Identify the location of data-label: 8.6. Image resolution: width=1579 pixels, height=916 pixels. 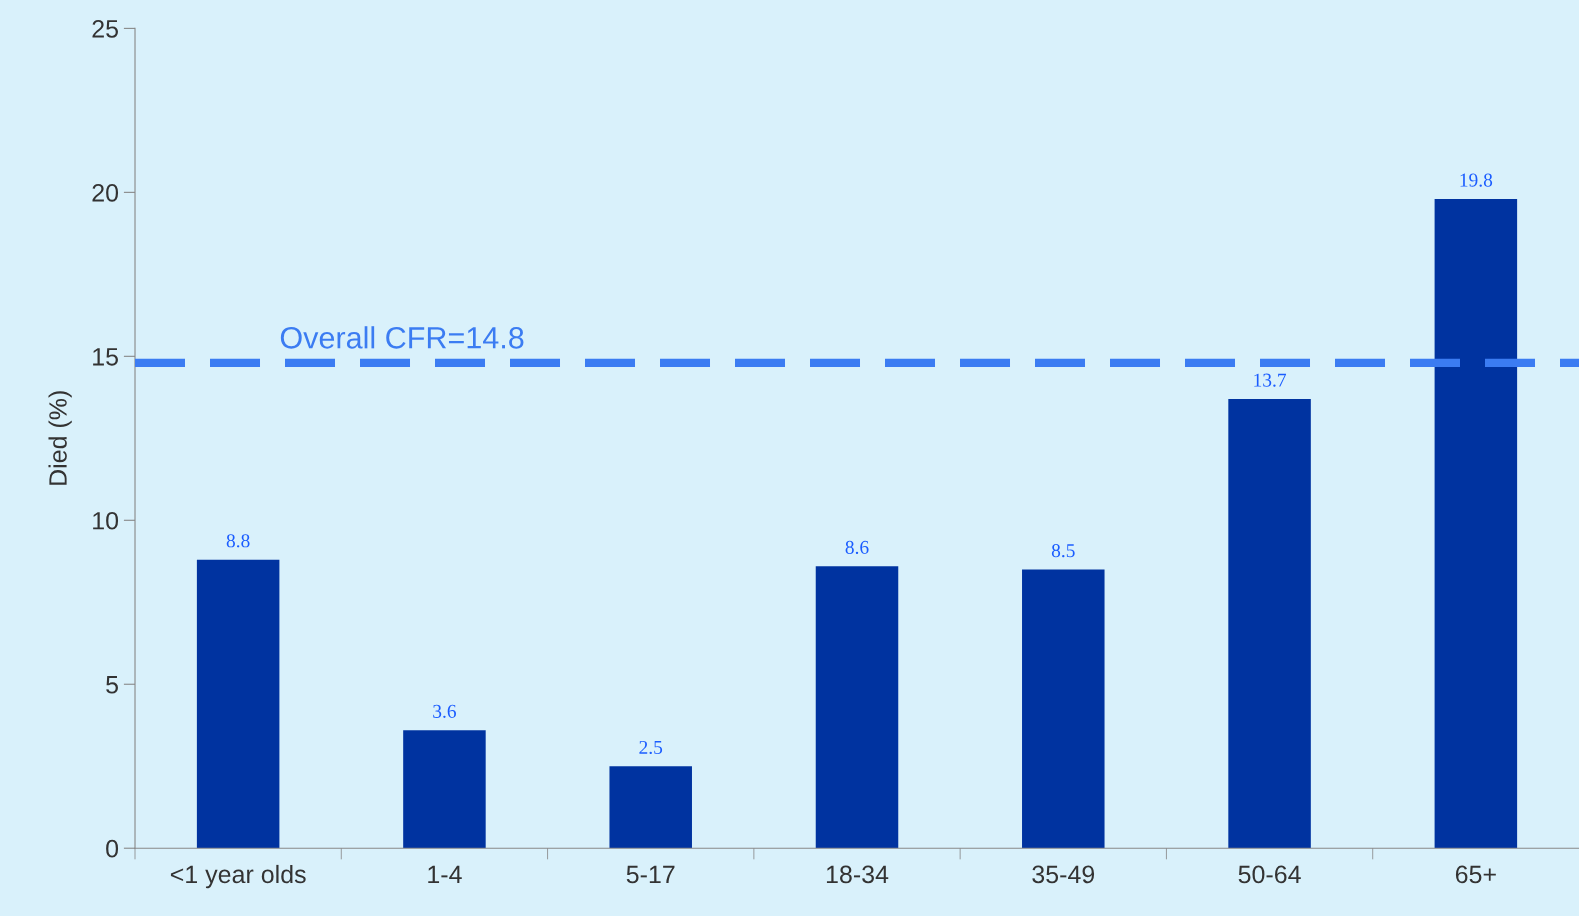
(857, 547).